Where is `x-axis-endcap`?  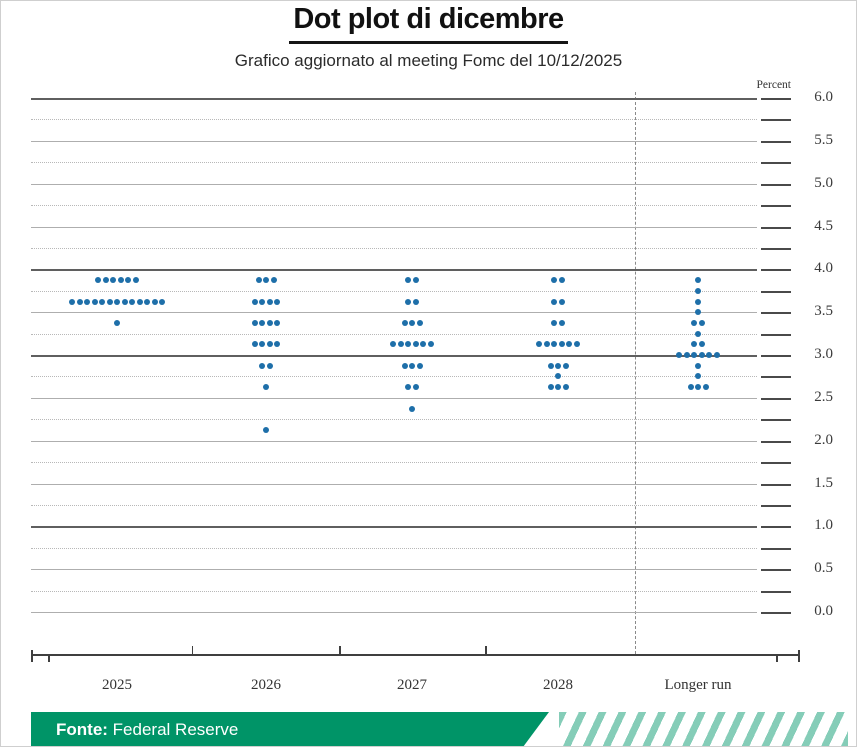
x-axis-endcap is located at coordinates (32, 656).